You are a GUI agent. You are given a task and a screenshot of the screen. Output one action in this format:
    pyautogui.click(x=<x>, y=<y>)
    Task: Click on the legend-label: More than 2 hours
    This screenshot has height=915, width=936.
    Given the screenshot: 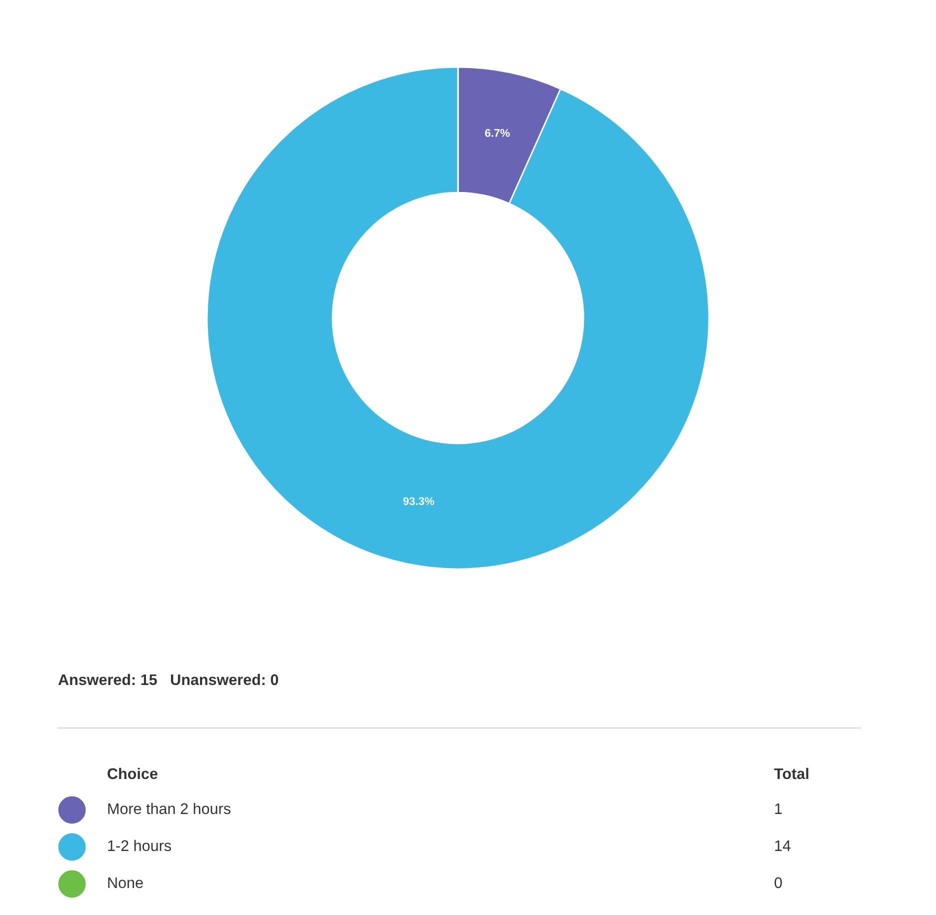 What is the action you would take?
    pyautogui.click(x=169, y=808)
    